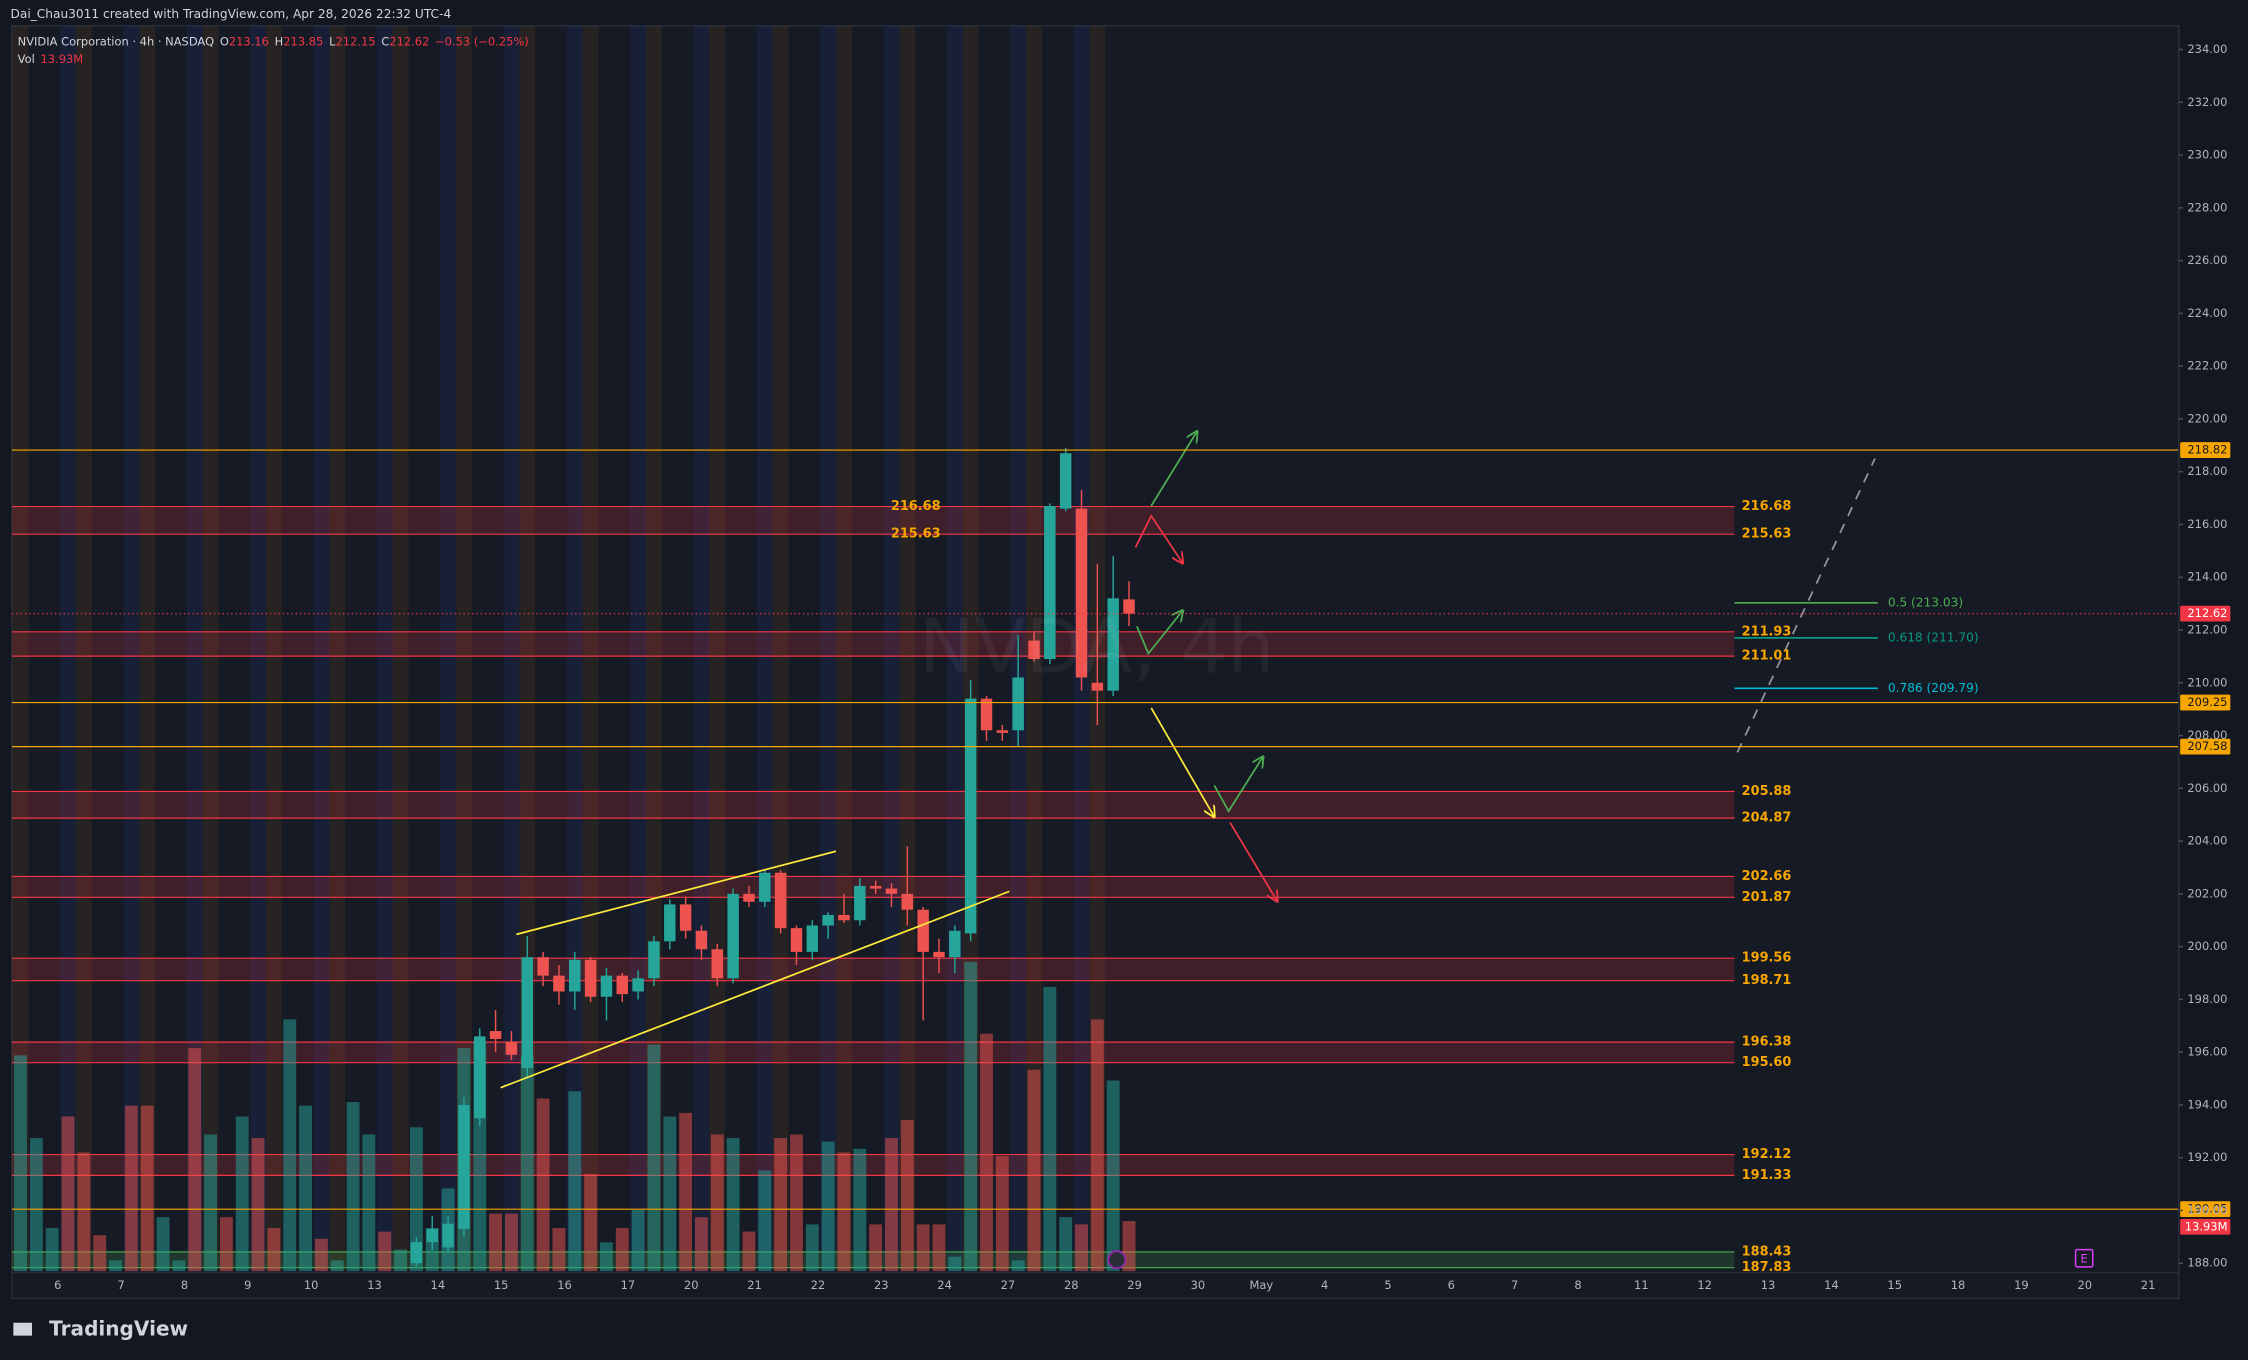 The height and width of the screenshot is (1360, 2248). I want to click on y-tick-label: 216.00, so click(2207, 524).